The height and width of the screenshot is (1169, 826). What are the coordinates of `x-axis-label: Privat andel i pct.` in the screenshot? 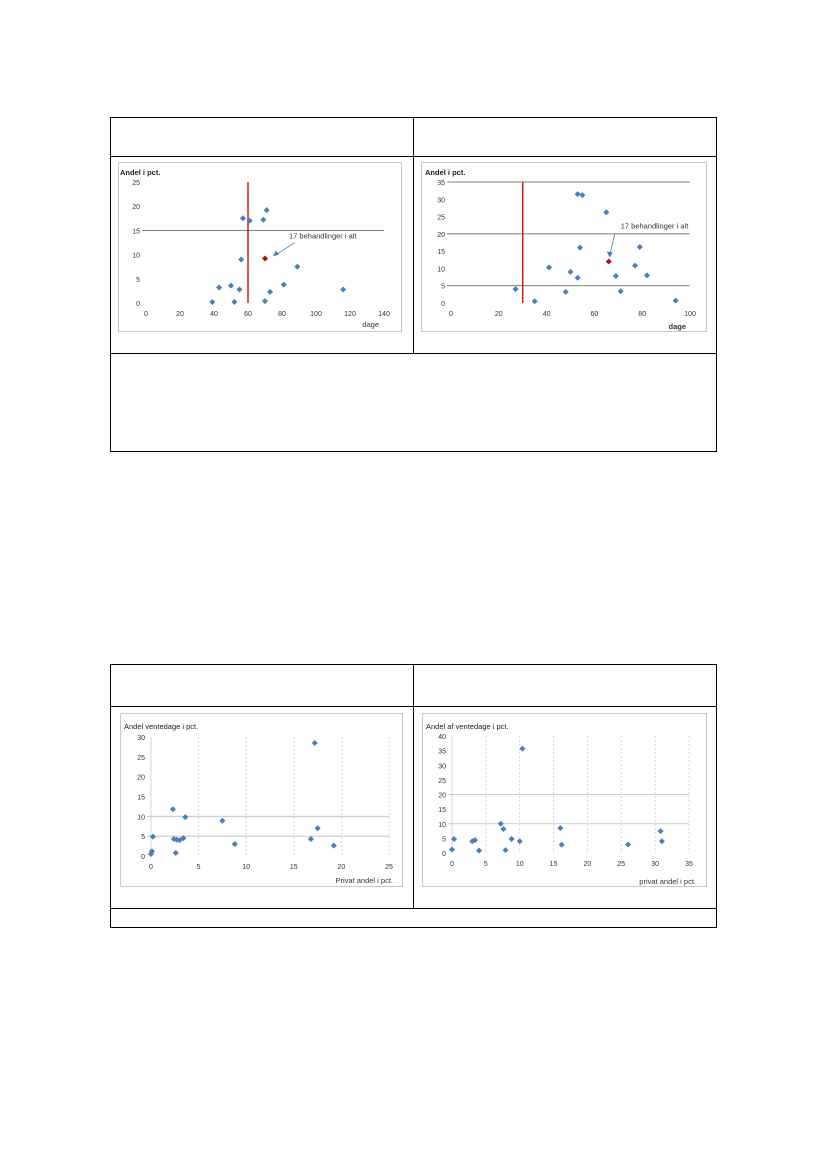 It's located at (364, 880).